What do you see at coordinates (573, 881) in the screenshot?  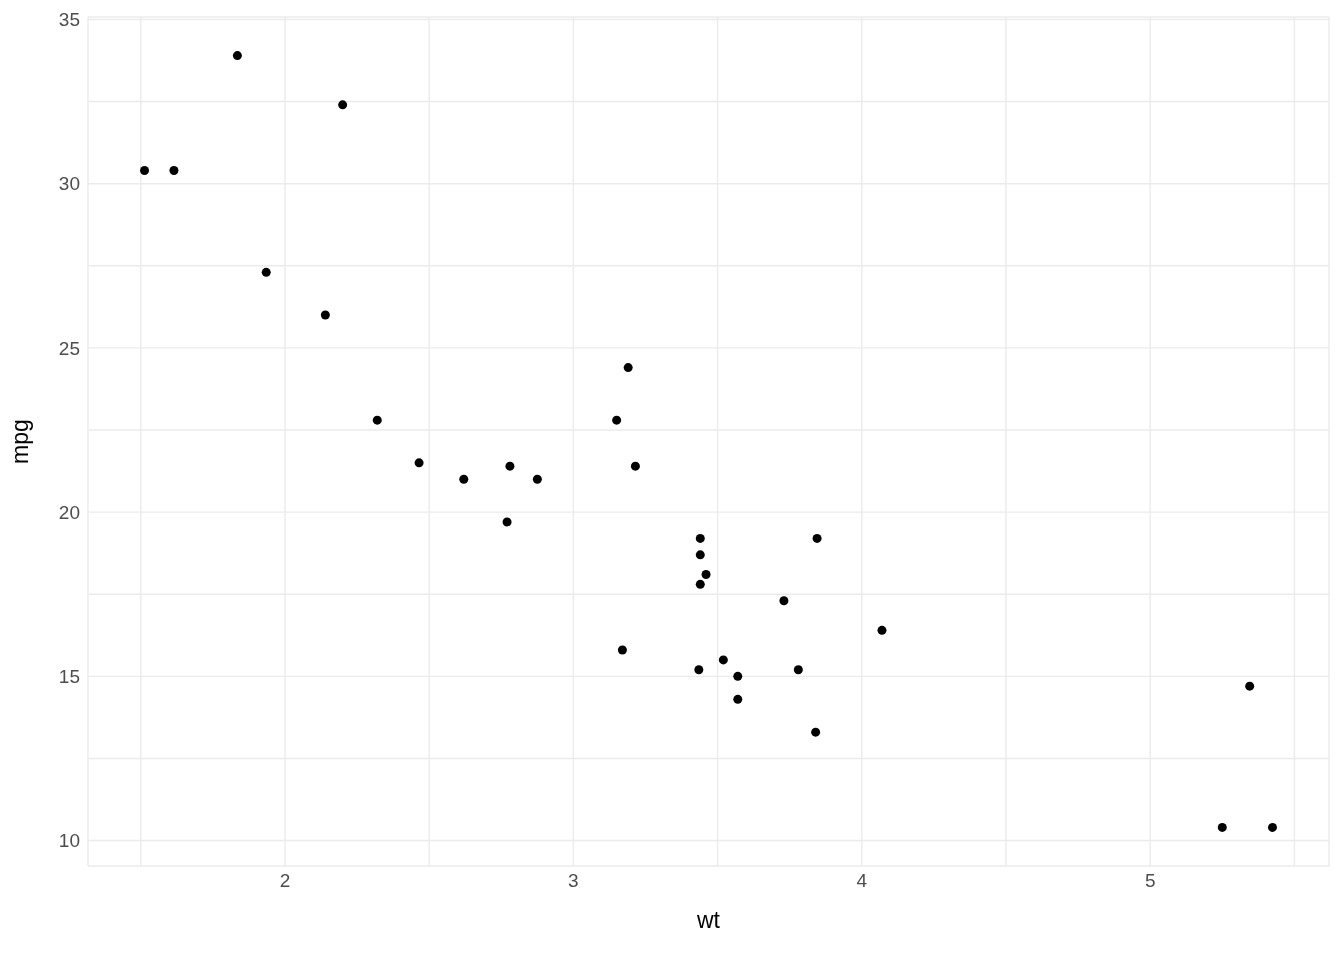 I see `x-tick-label: 3` at bounding box center [573, 881].